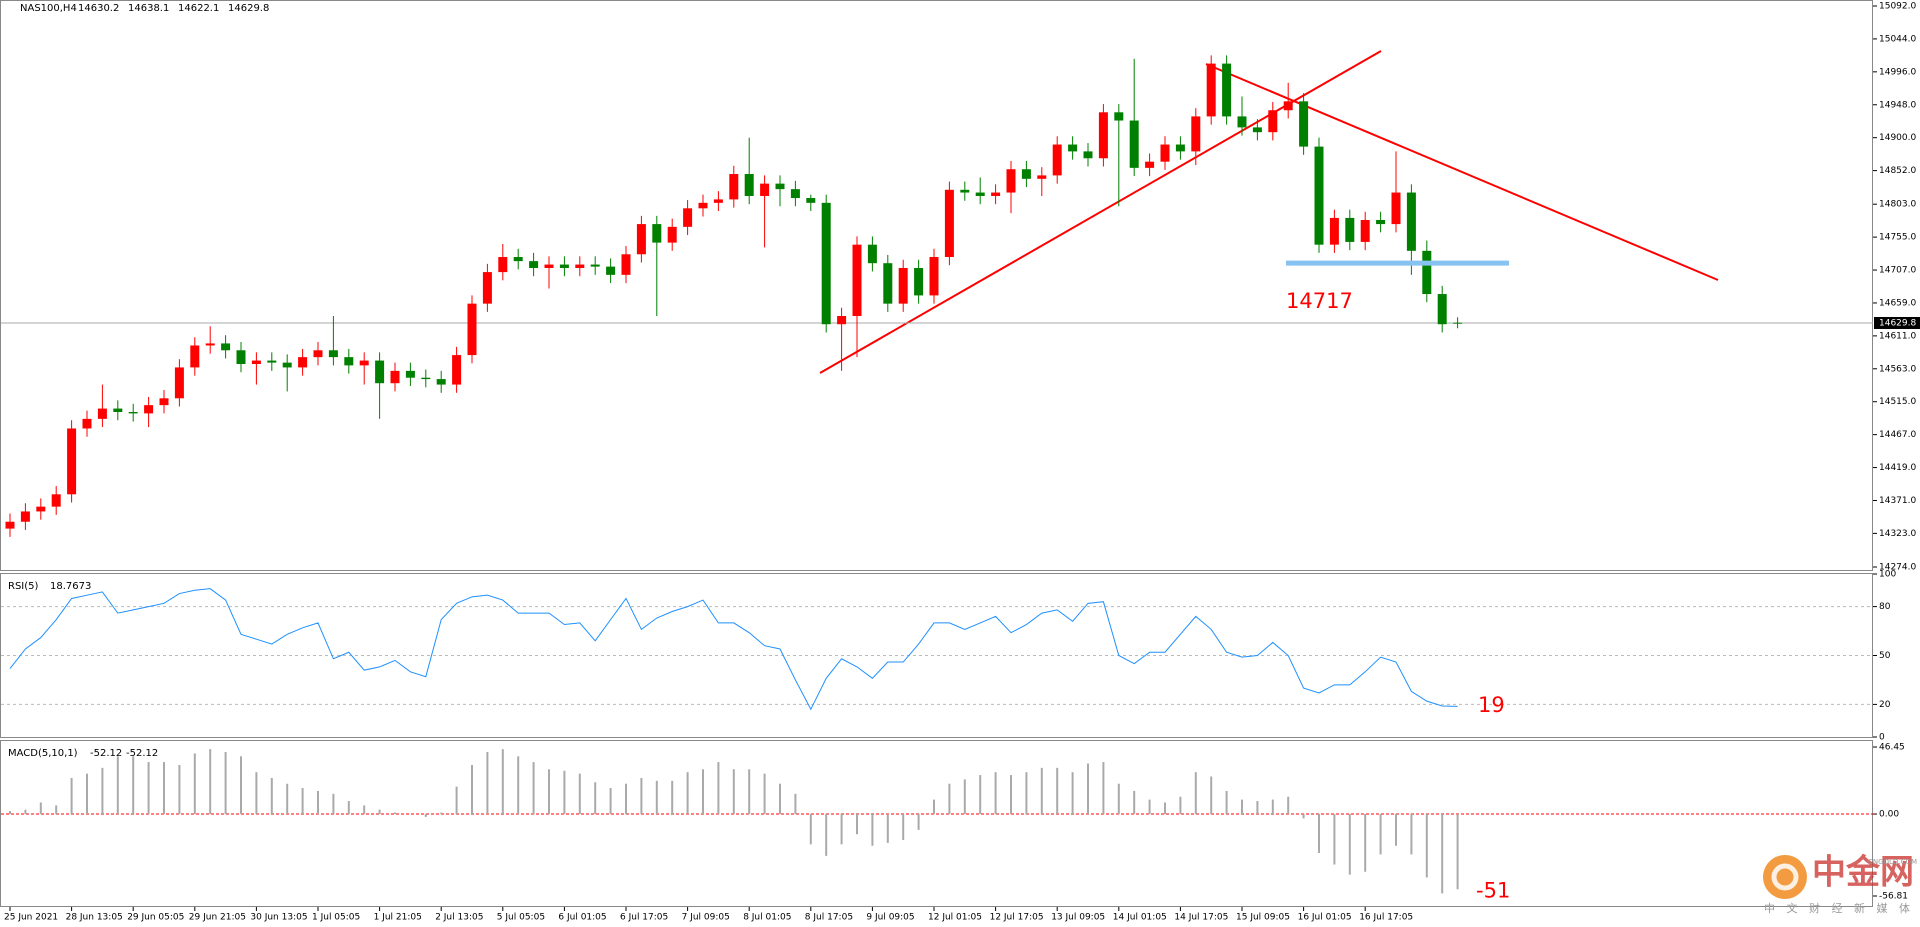  Describe the element at coordinates (1897, 435) in the screenshot. I see `y-tick-label: 14467.0` at that location.